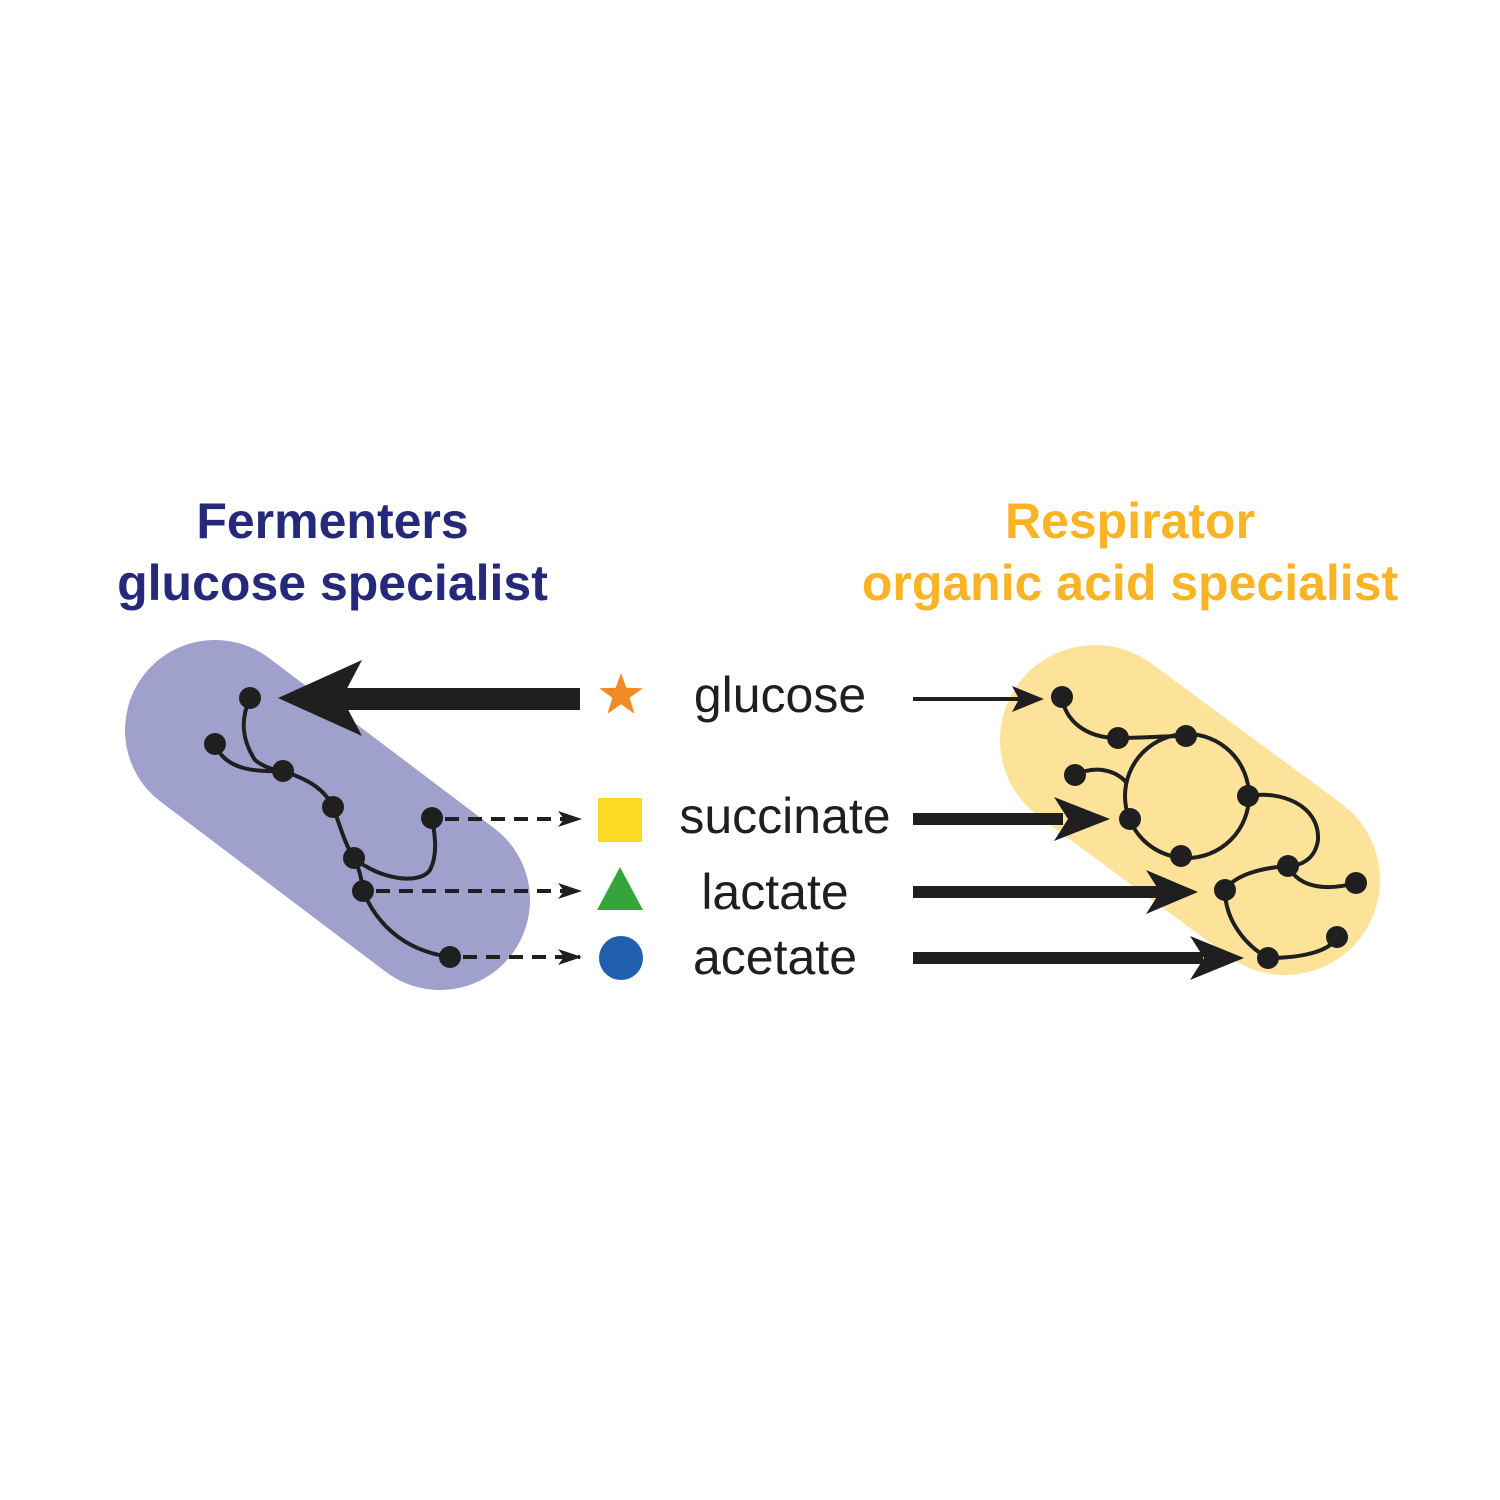 The width and height of the screenshot is (1500, 1500). Describe the element at coordinates (332, 583) in the screenshot. I see `fermenters-subtitle: glucose specialist` at that location.